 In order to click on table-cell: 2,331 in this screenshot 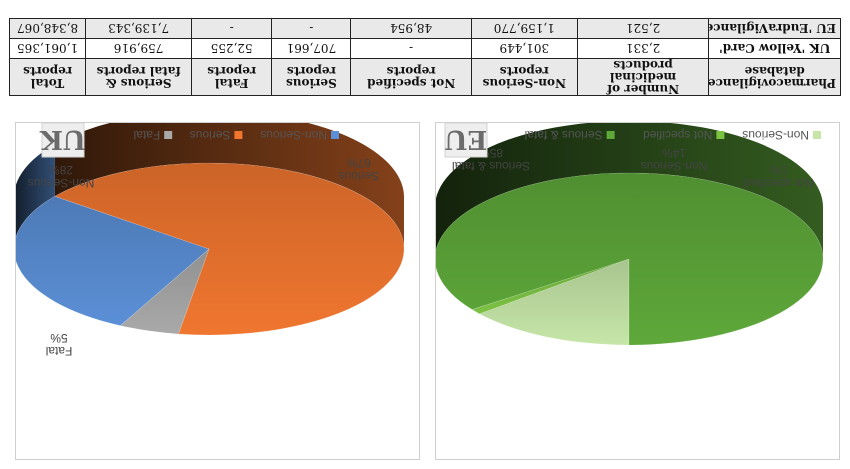, I will do `click(643, 48)`.